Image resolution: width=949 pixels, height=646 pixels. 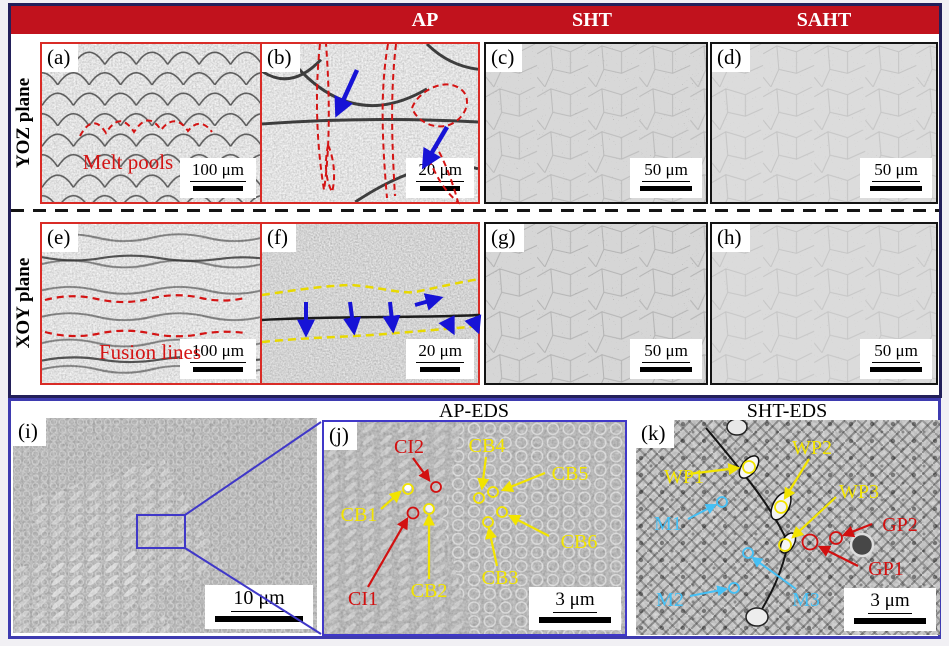 What do you see at coordinates (23, 303) in the screenshot?
I see `row-label-xoy-plane: XOY plane` at bounding box center [23, 303].